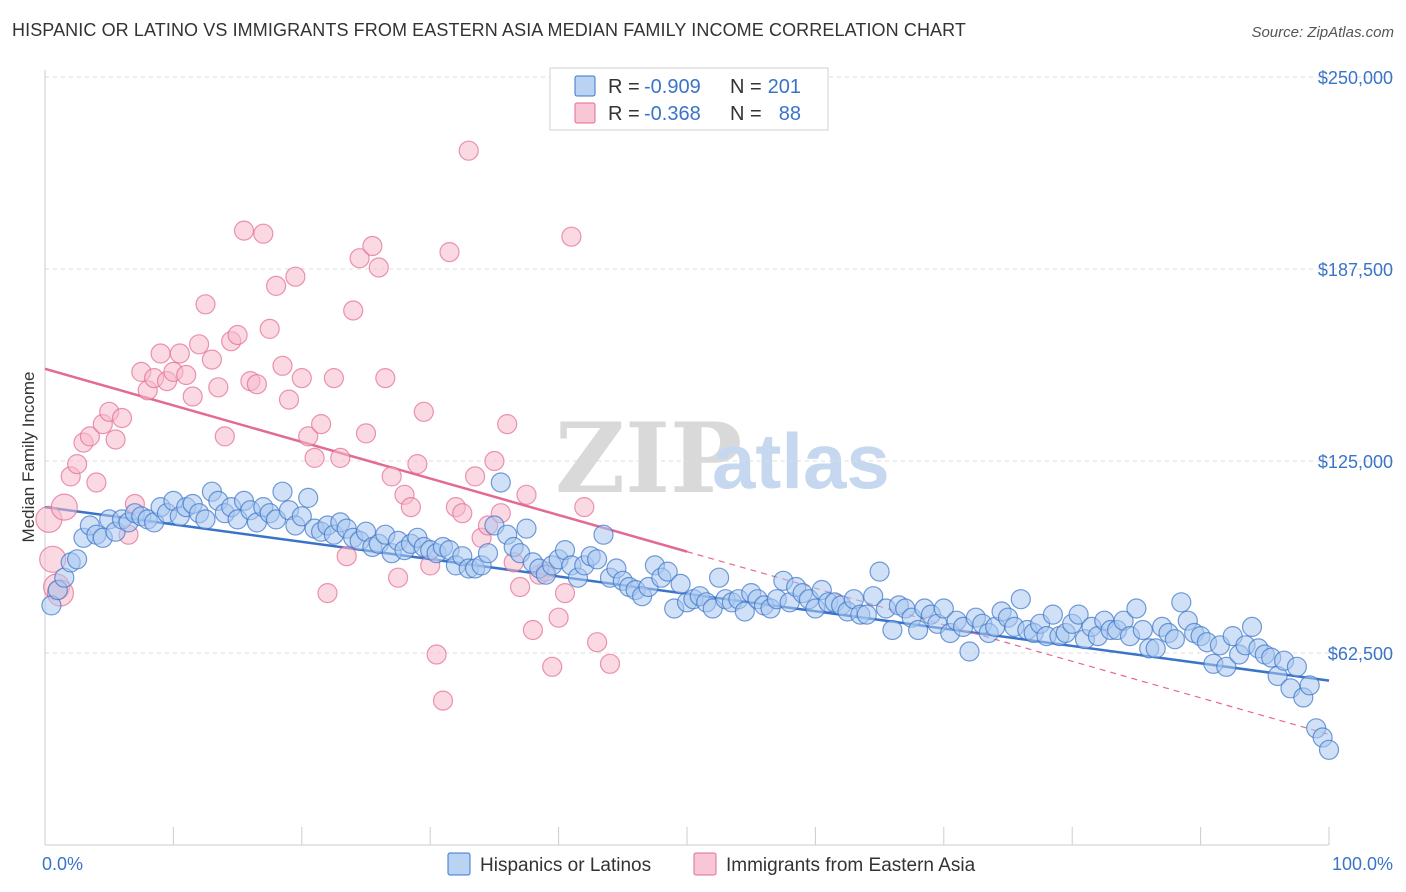  I want to click on correlation-legend: R = -0.909 N = 201 R = -0.368 N = 88, so click(689, 99).